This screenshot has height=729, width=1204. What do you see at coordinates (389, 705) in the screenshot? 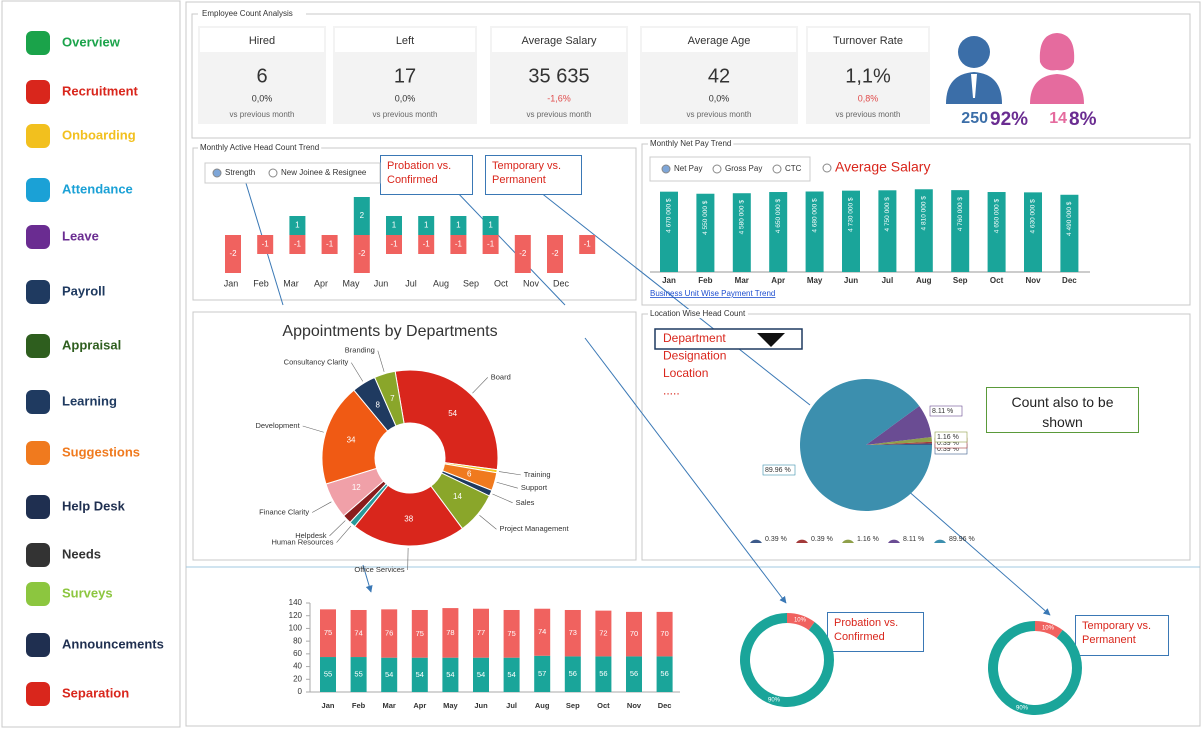
I see `x-tick-label: Mar` at bounding box center [389, 705].